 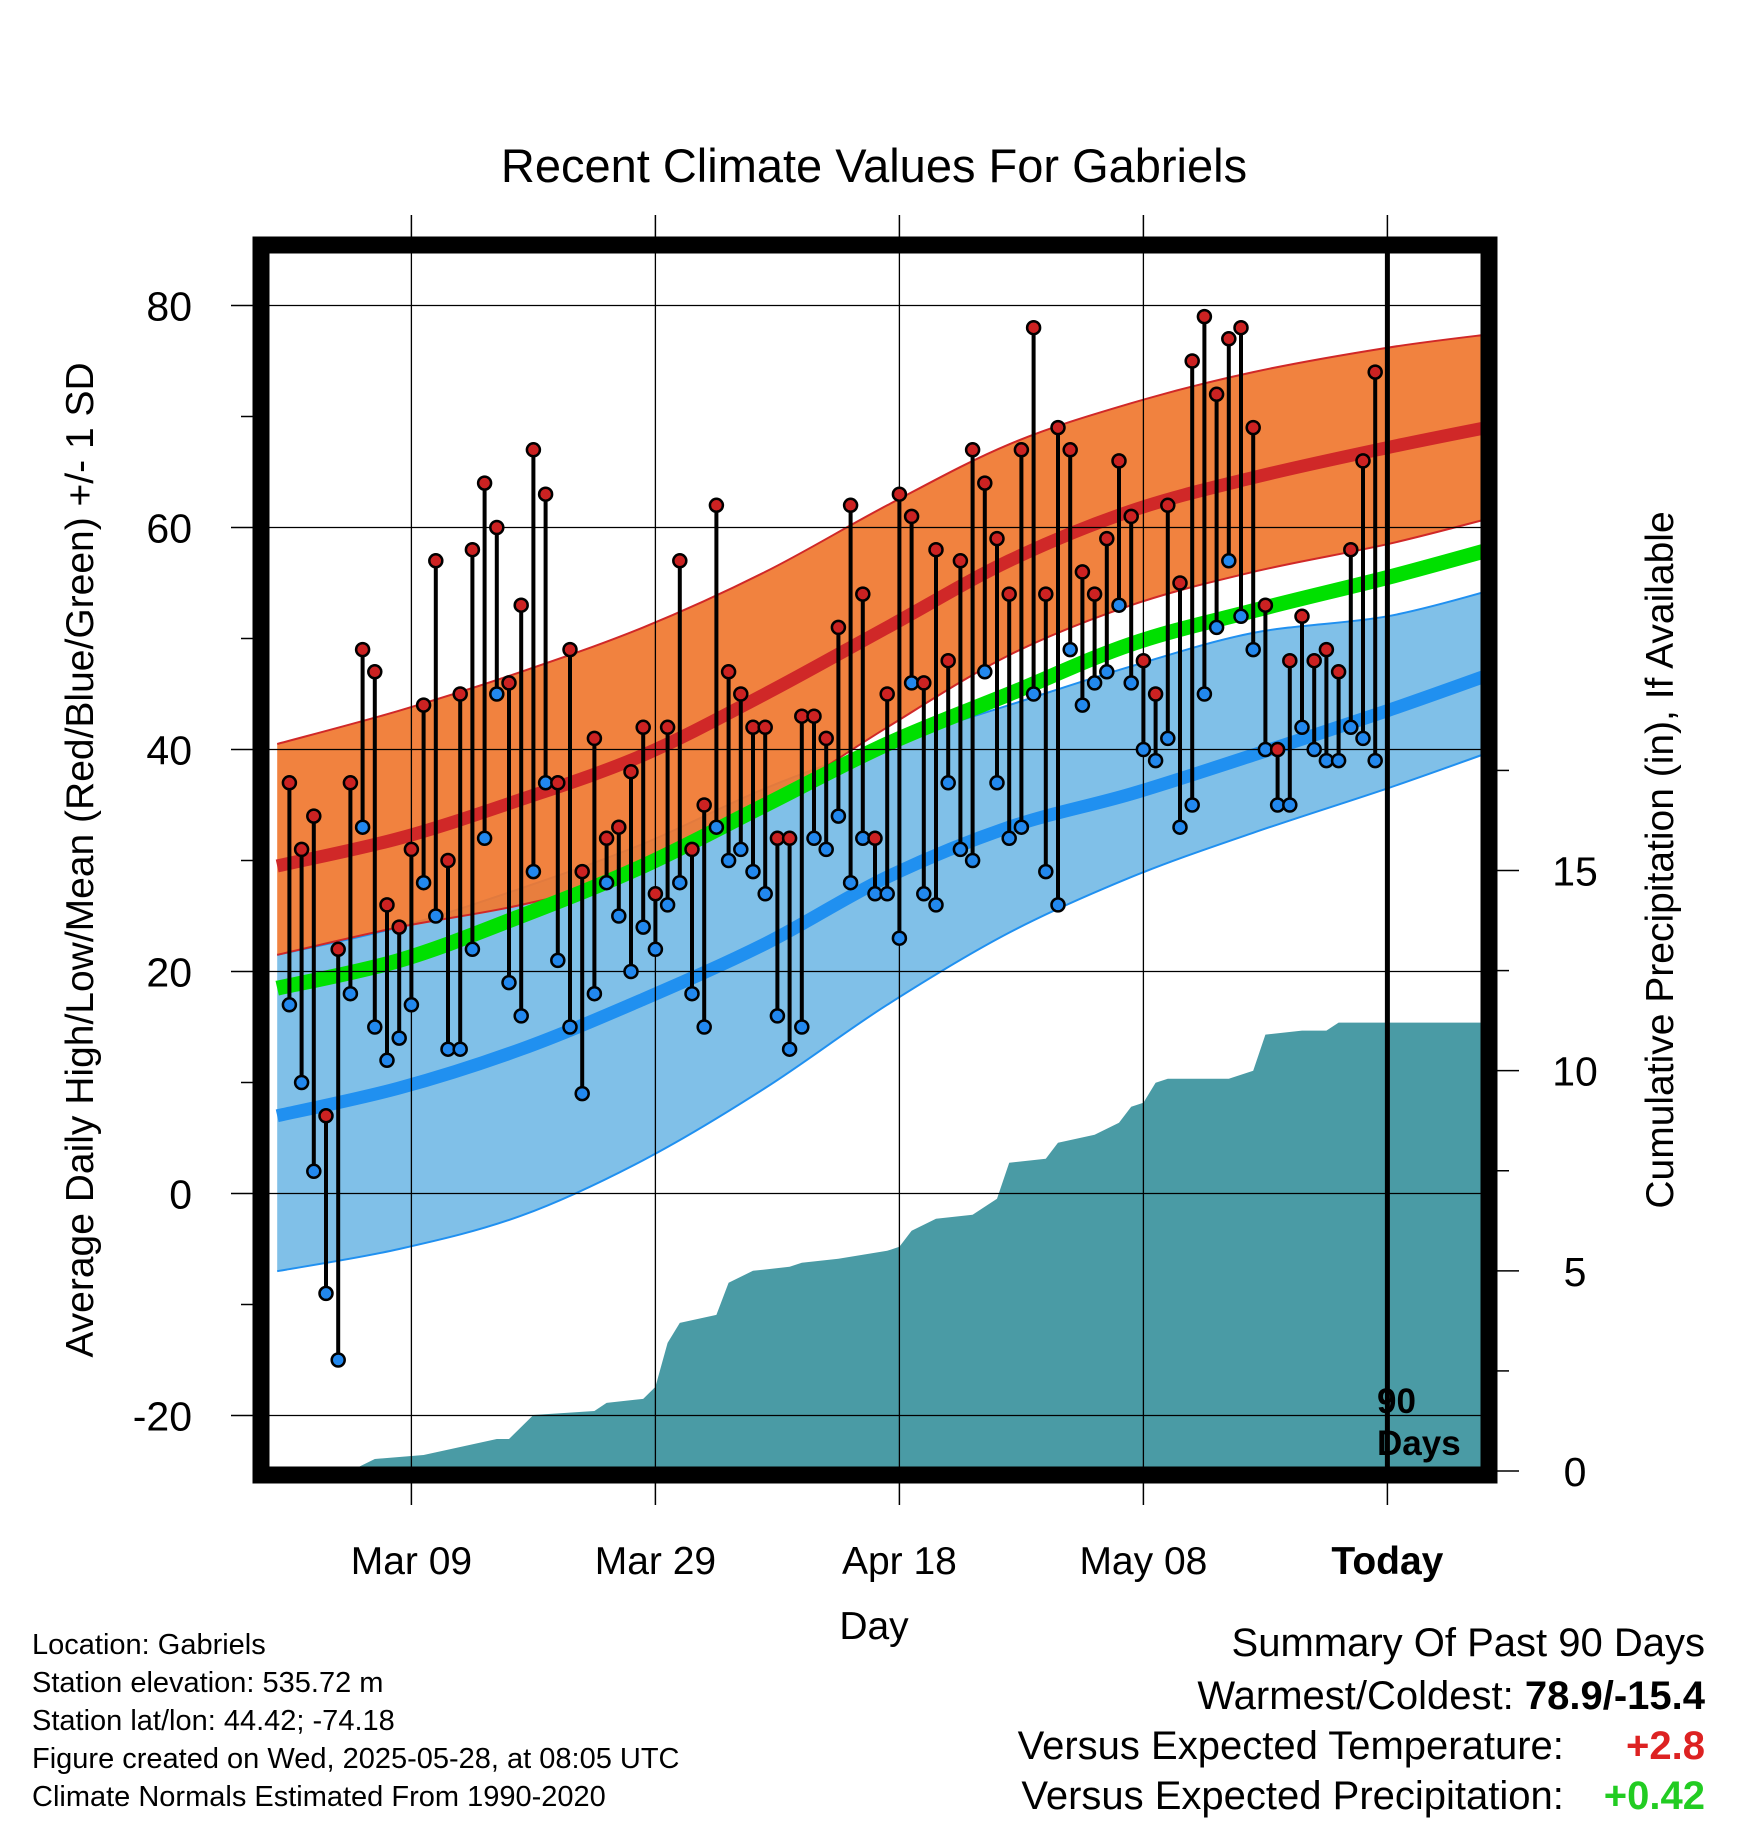 What do you see at coordinates (149, 1645) in the screenshot?
I see `station-location: Location: Gabriels` at bounding box center [149, 1645].